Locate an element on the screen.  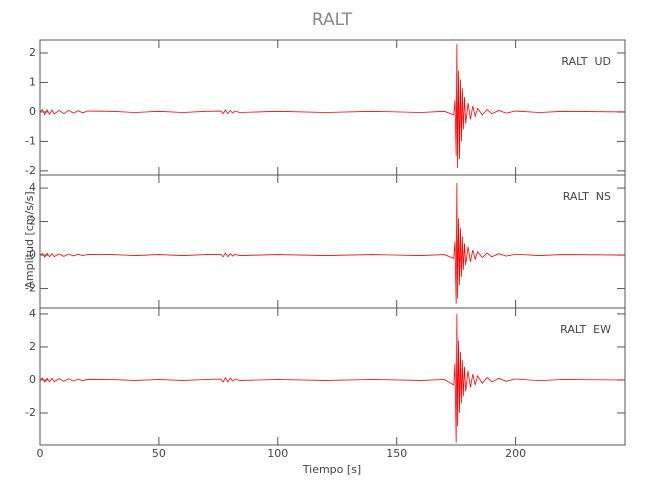
x-tick-label: 50 is located at coordinates (159, 453).